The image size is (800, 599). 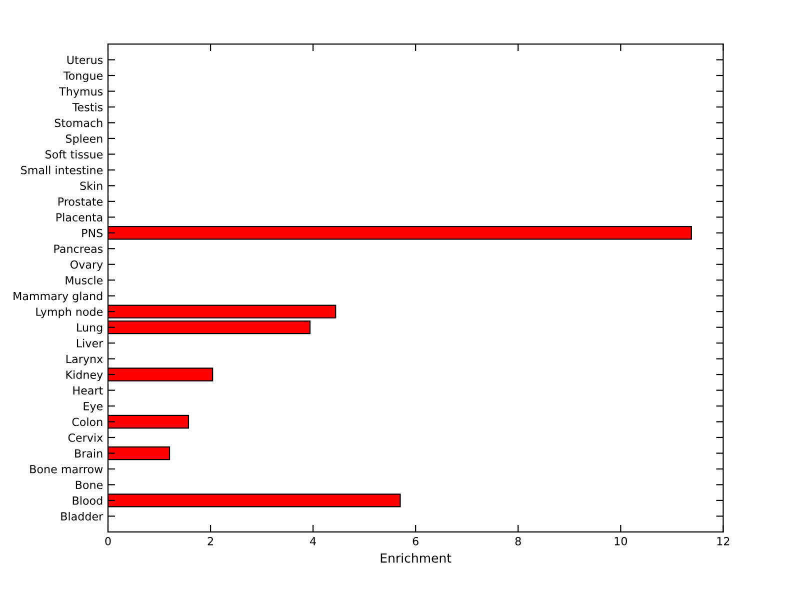 I want to click on y-tick-label: Pancreas, so click(x=78, y=249).